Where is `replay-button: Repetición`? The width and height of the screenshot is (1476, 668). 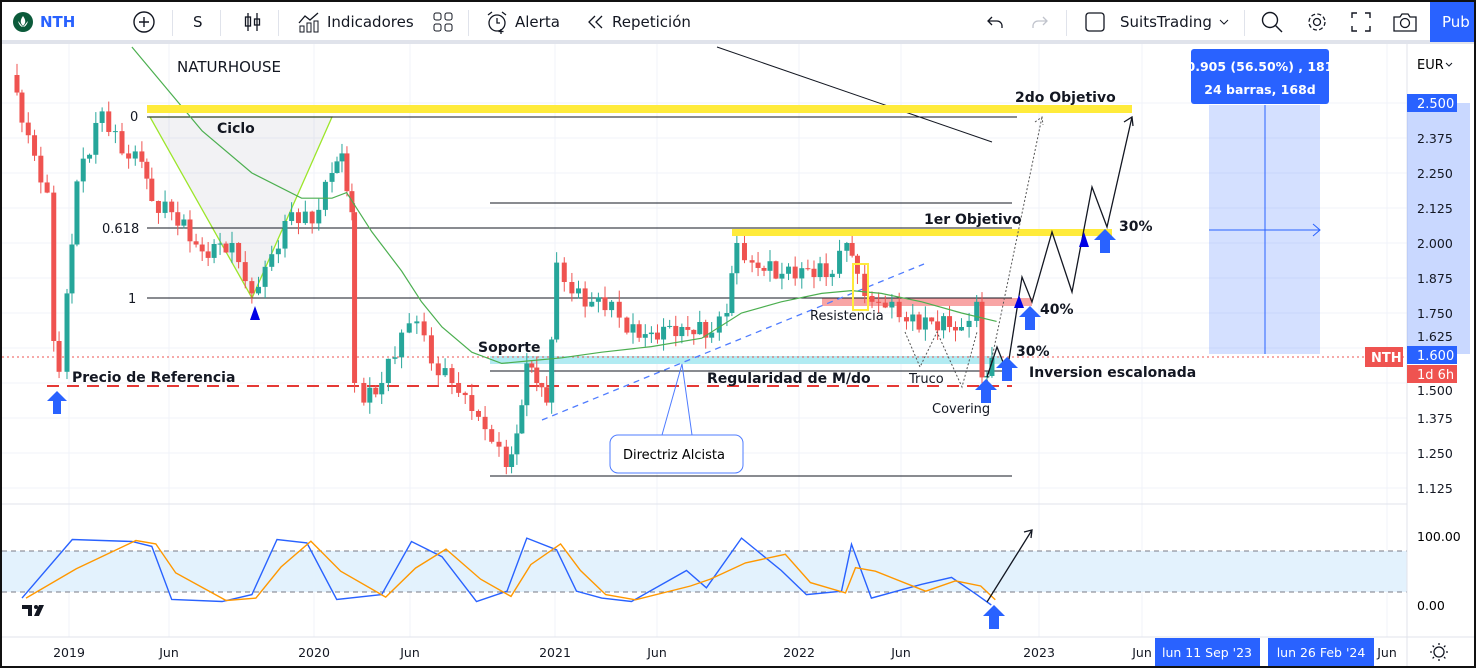
replay-button: Repetición is located at coordinates (638, 22).